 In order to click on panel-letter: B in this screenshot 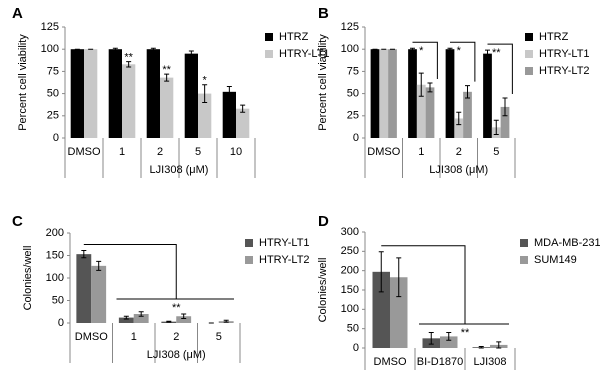, I will do `click(323, 13)`.